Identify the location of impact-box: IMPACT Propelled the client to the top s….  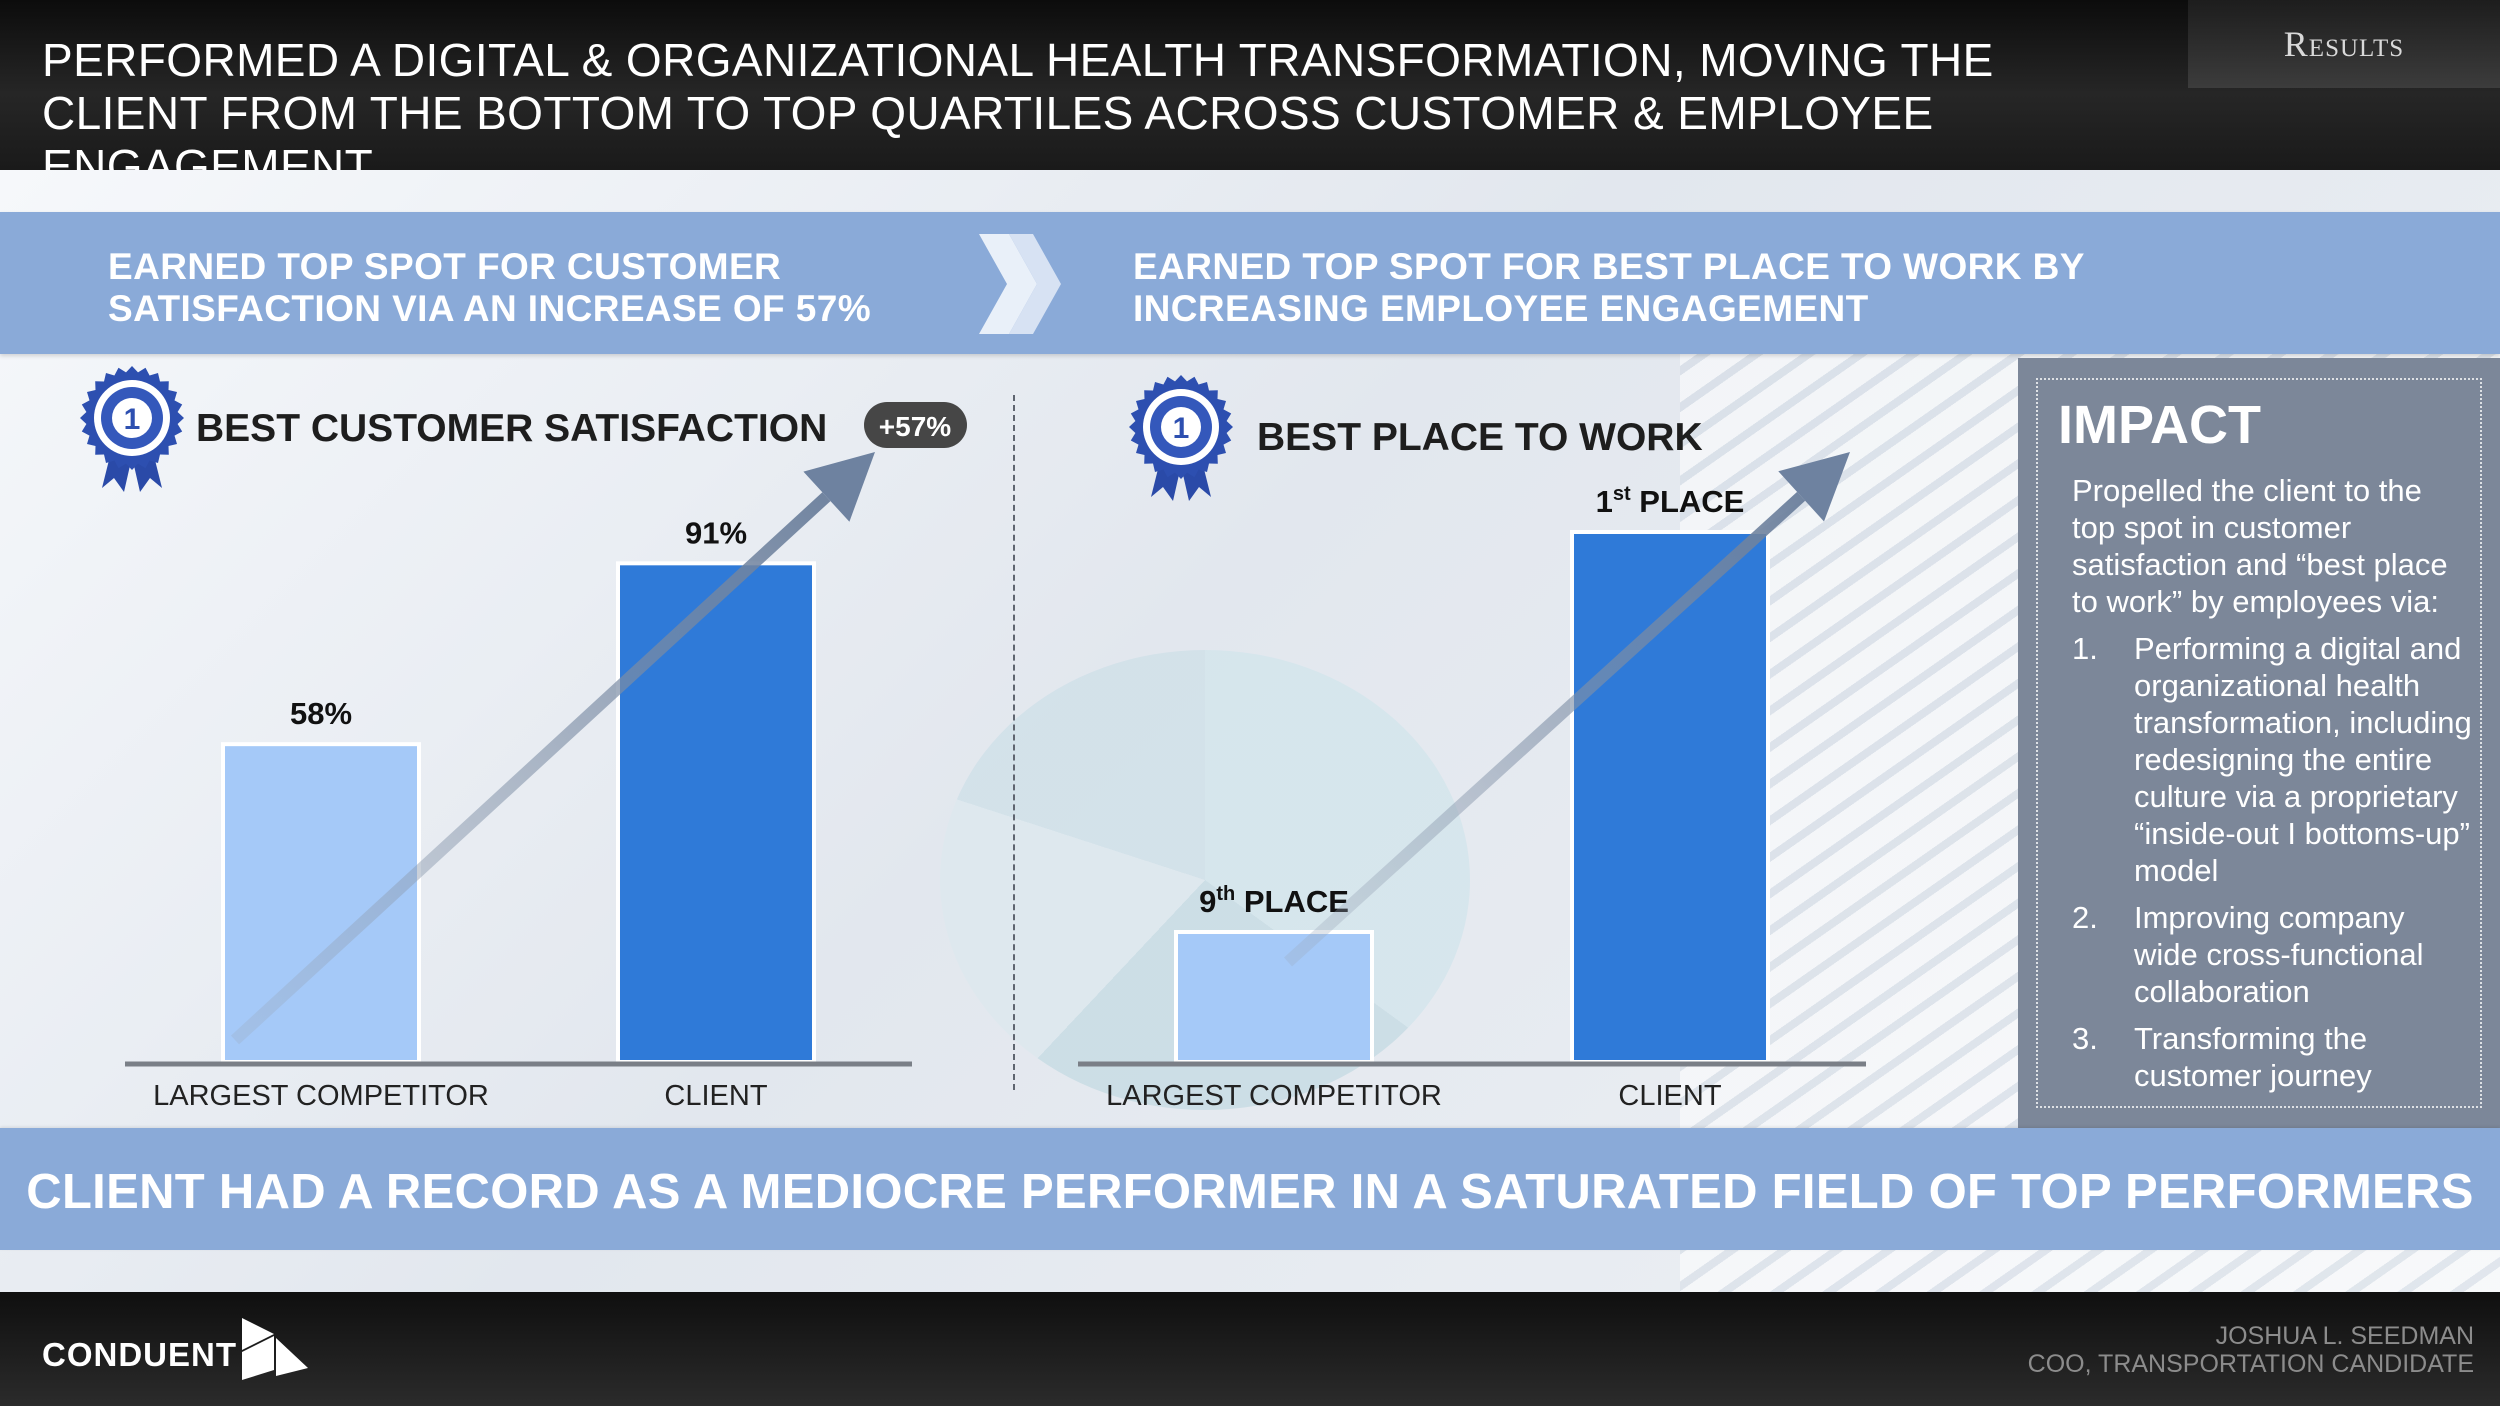
(2259, 743).